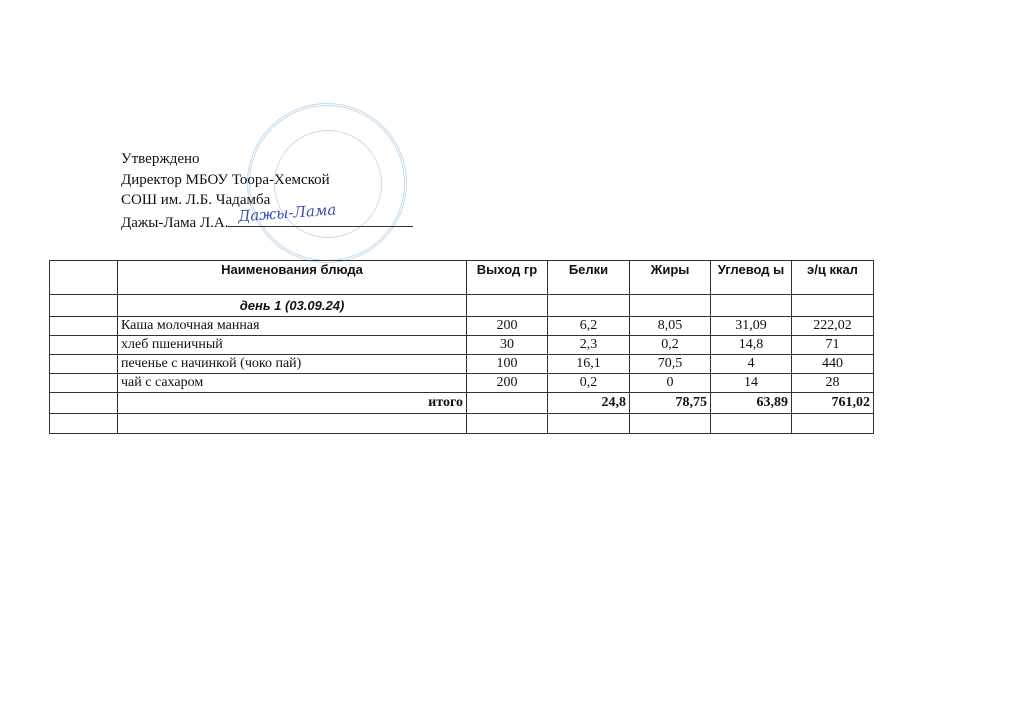  I want to click on approval-position: Директор МБОУ Тоора-Хемской, so click(225, 179).